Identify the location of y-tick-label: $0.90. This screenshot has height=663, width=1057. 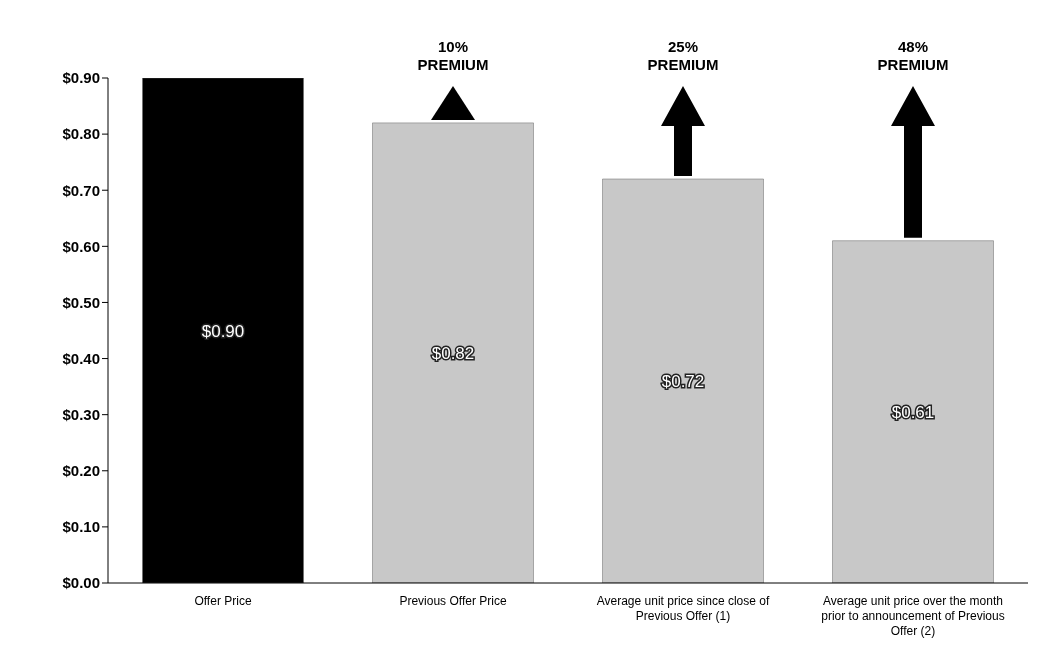
(81, 78).